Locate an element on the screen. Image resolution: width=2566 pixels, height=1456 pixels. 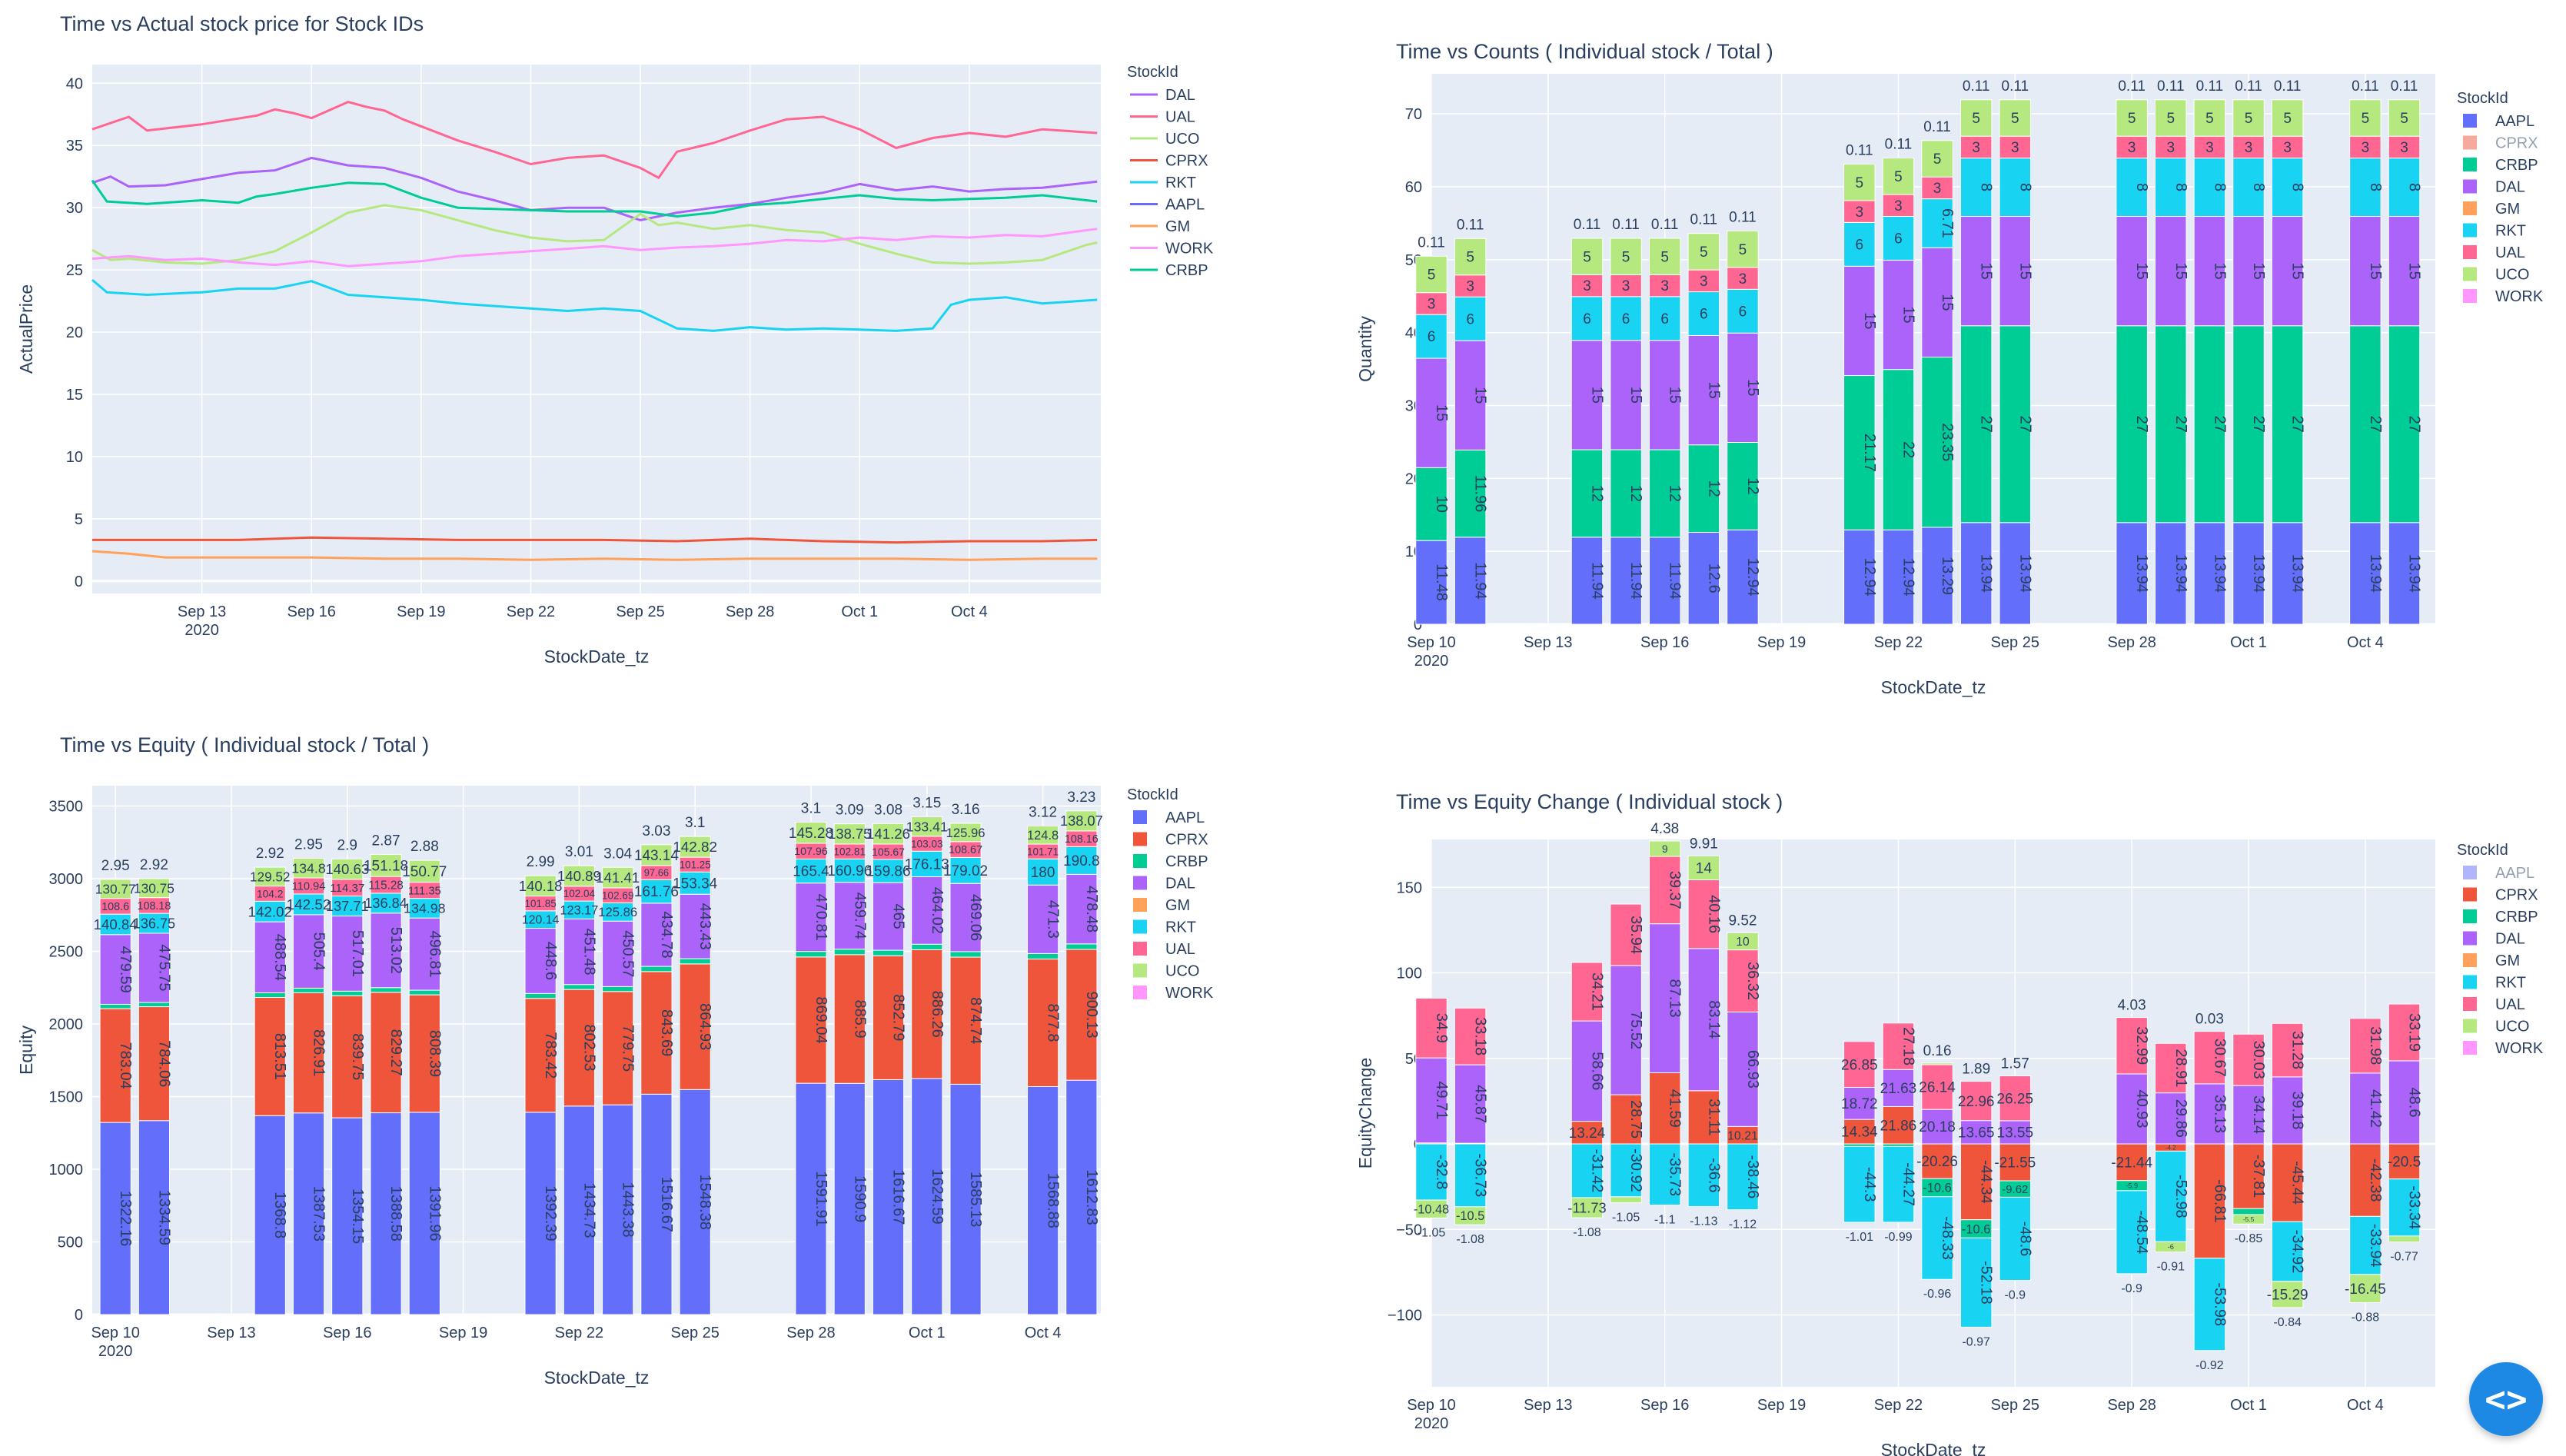
y-tick-label: 3000 is located at coordinates (66, 879).